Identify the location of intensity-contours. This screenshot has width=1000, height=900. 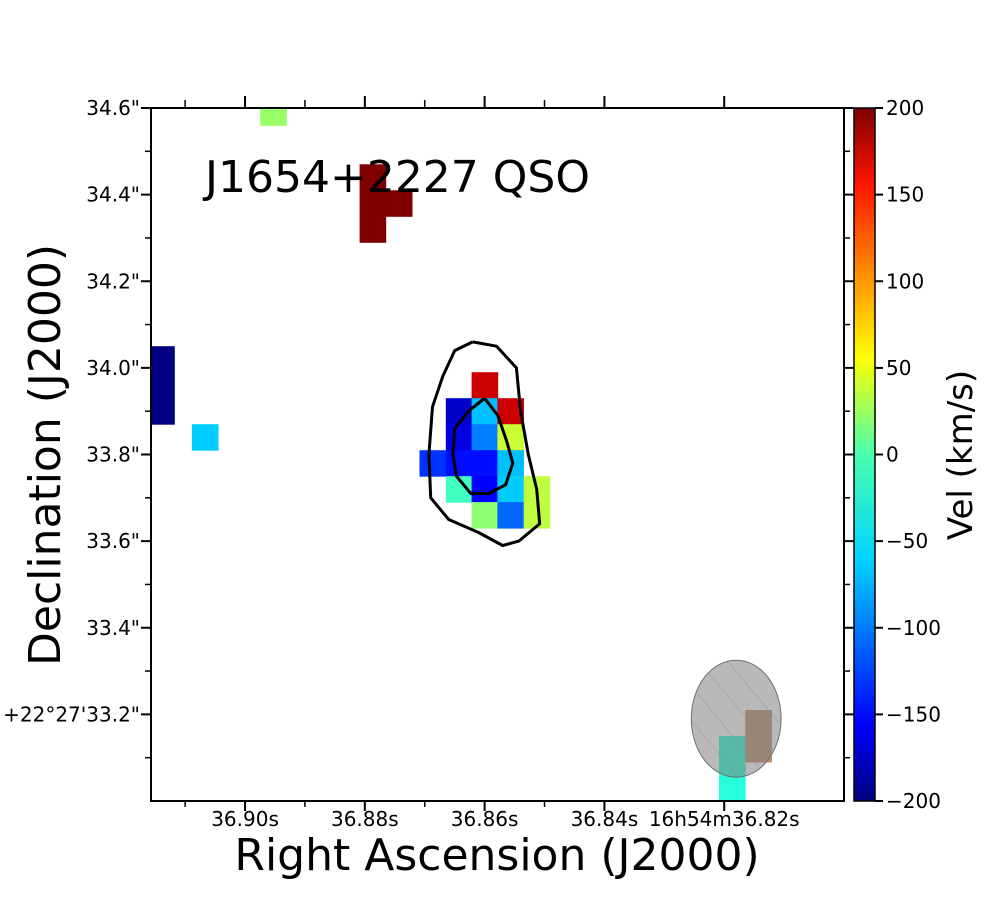
(484, 443).